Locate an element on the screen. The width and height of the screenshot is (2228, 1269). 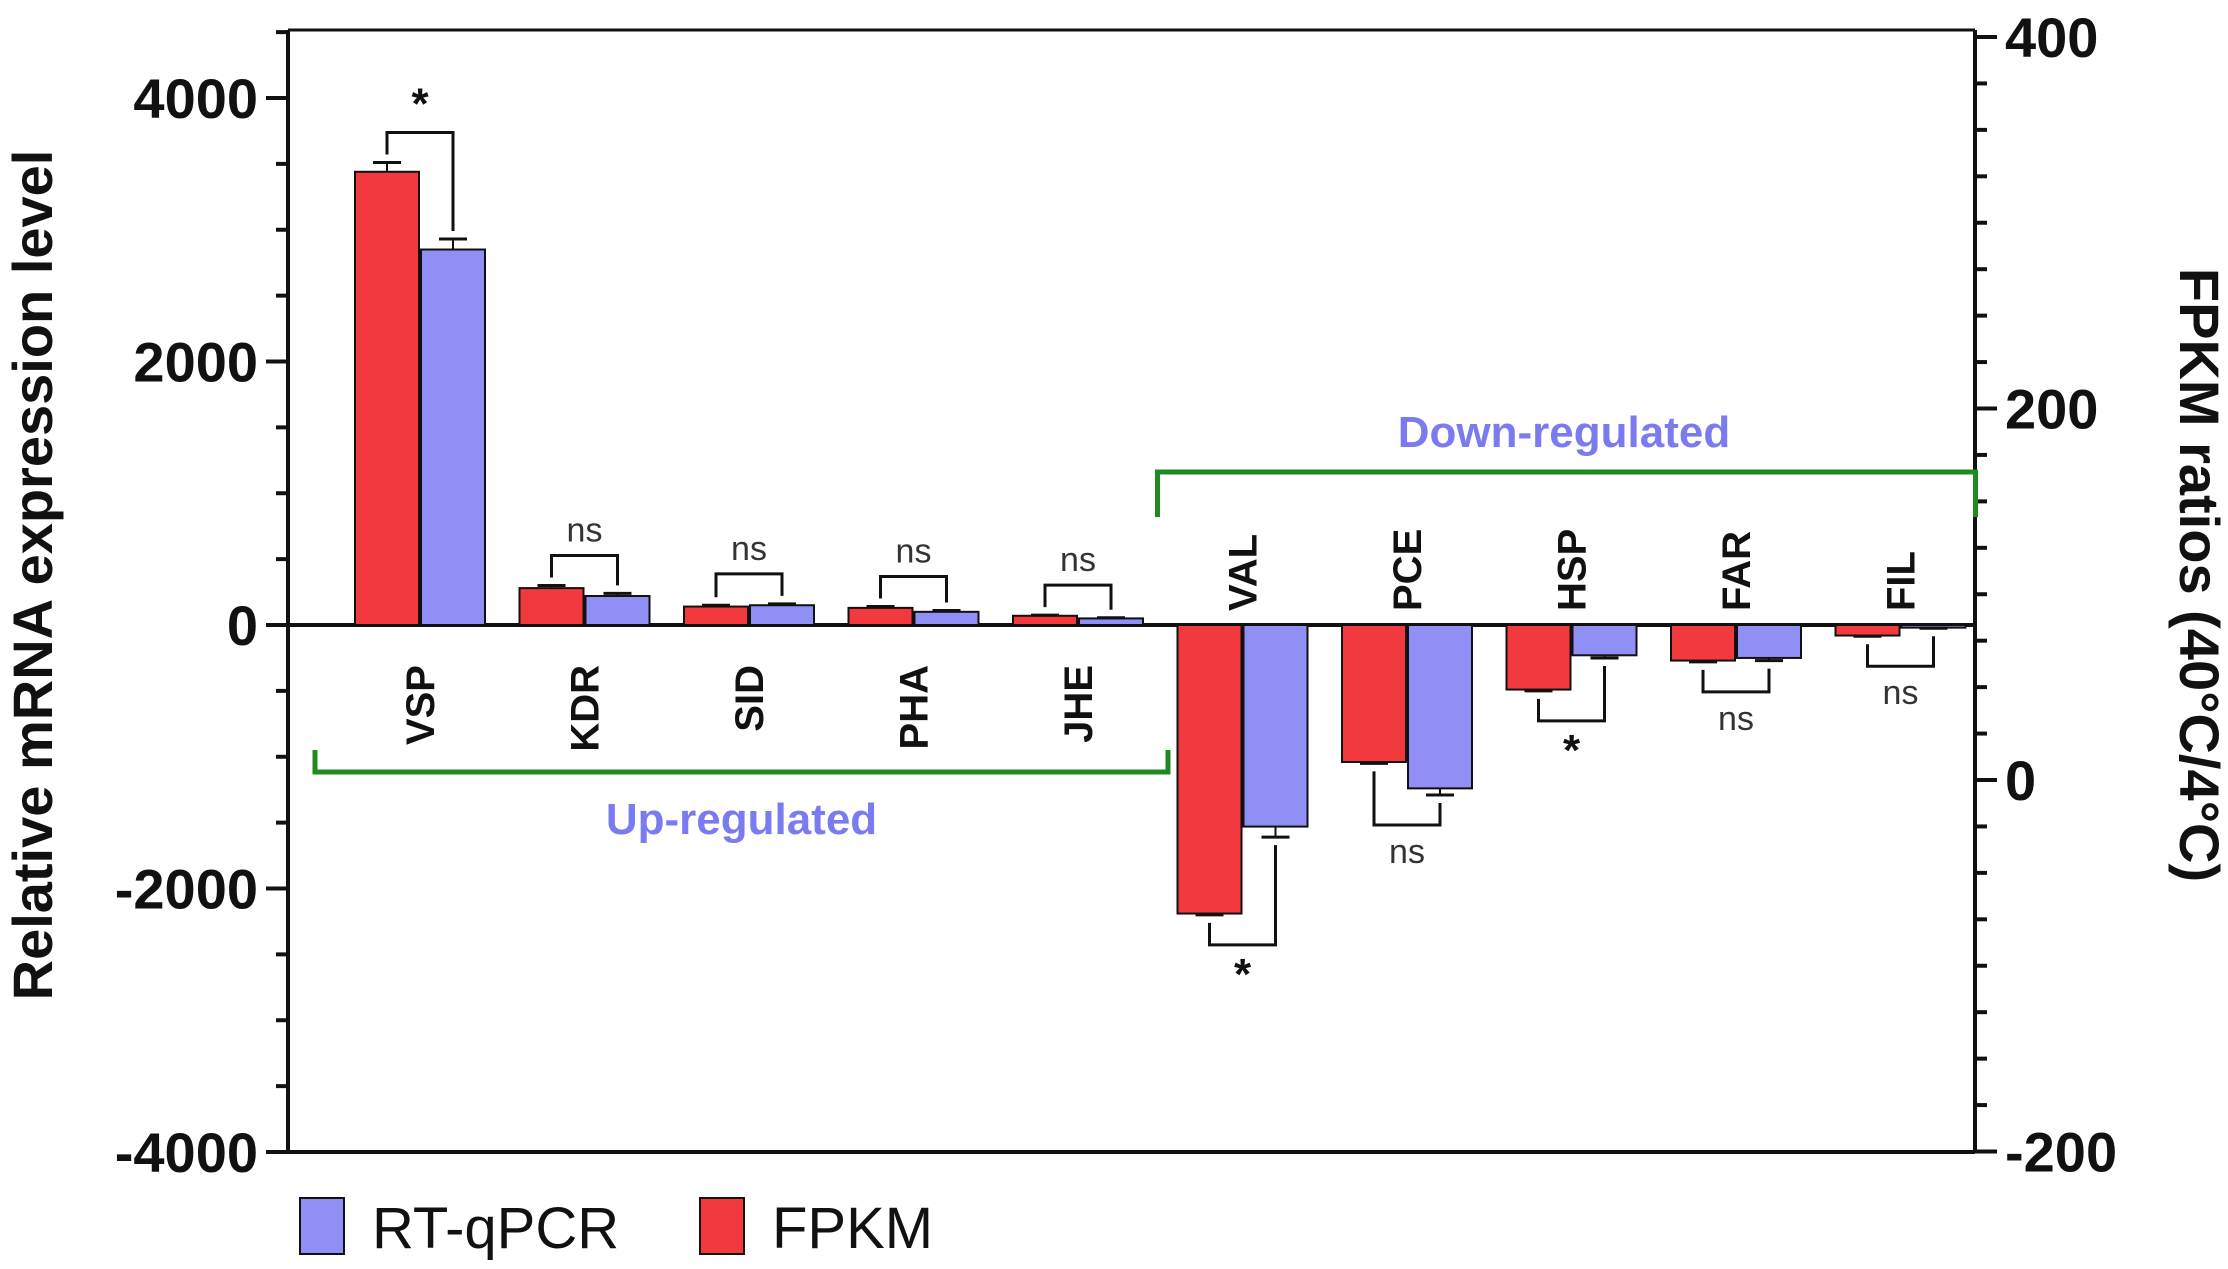
category-label-sid: SID is located at coordinates (750, 698).